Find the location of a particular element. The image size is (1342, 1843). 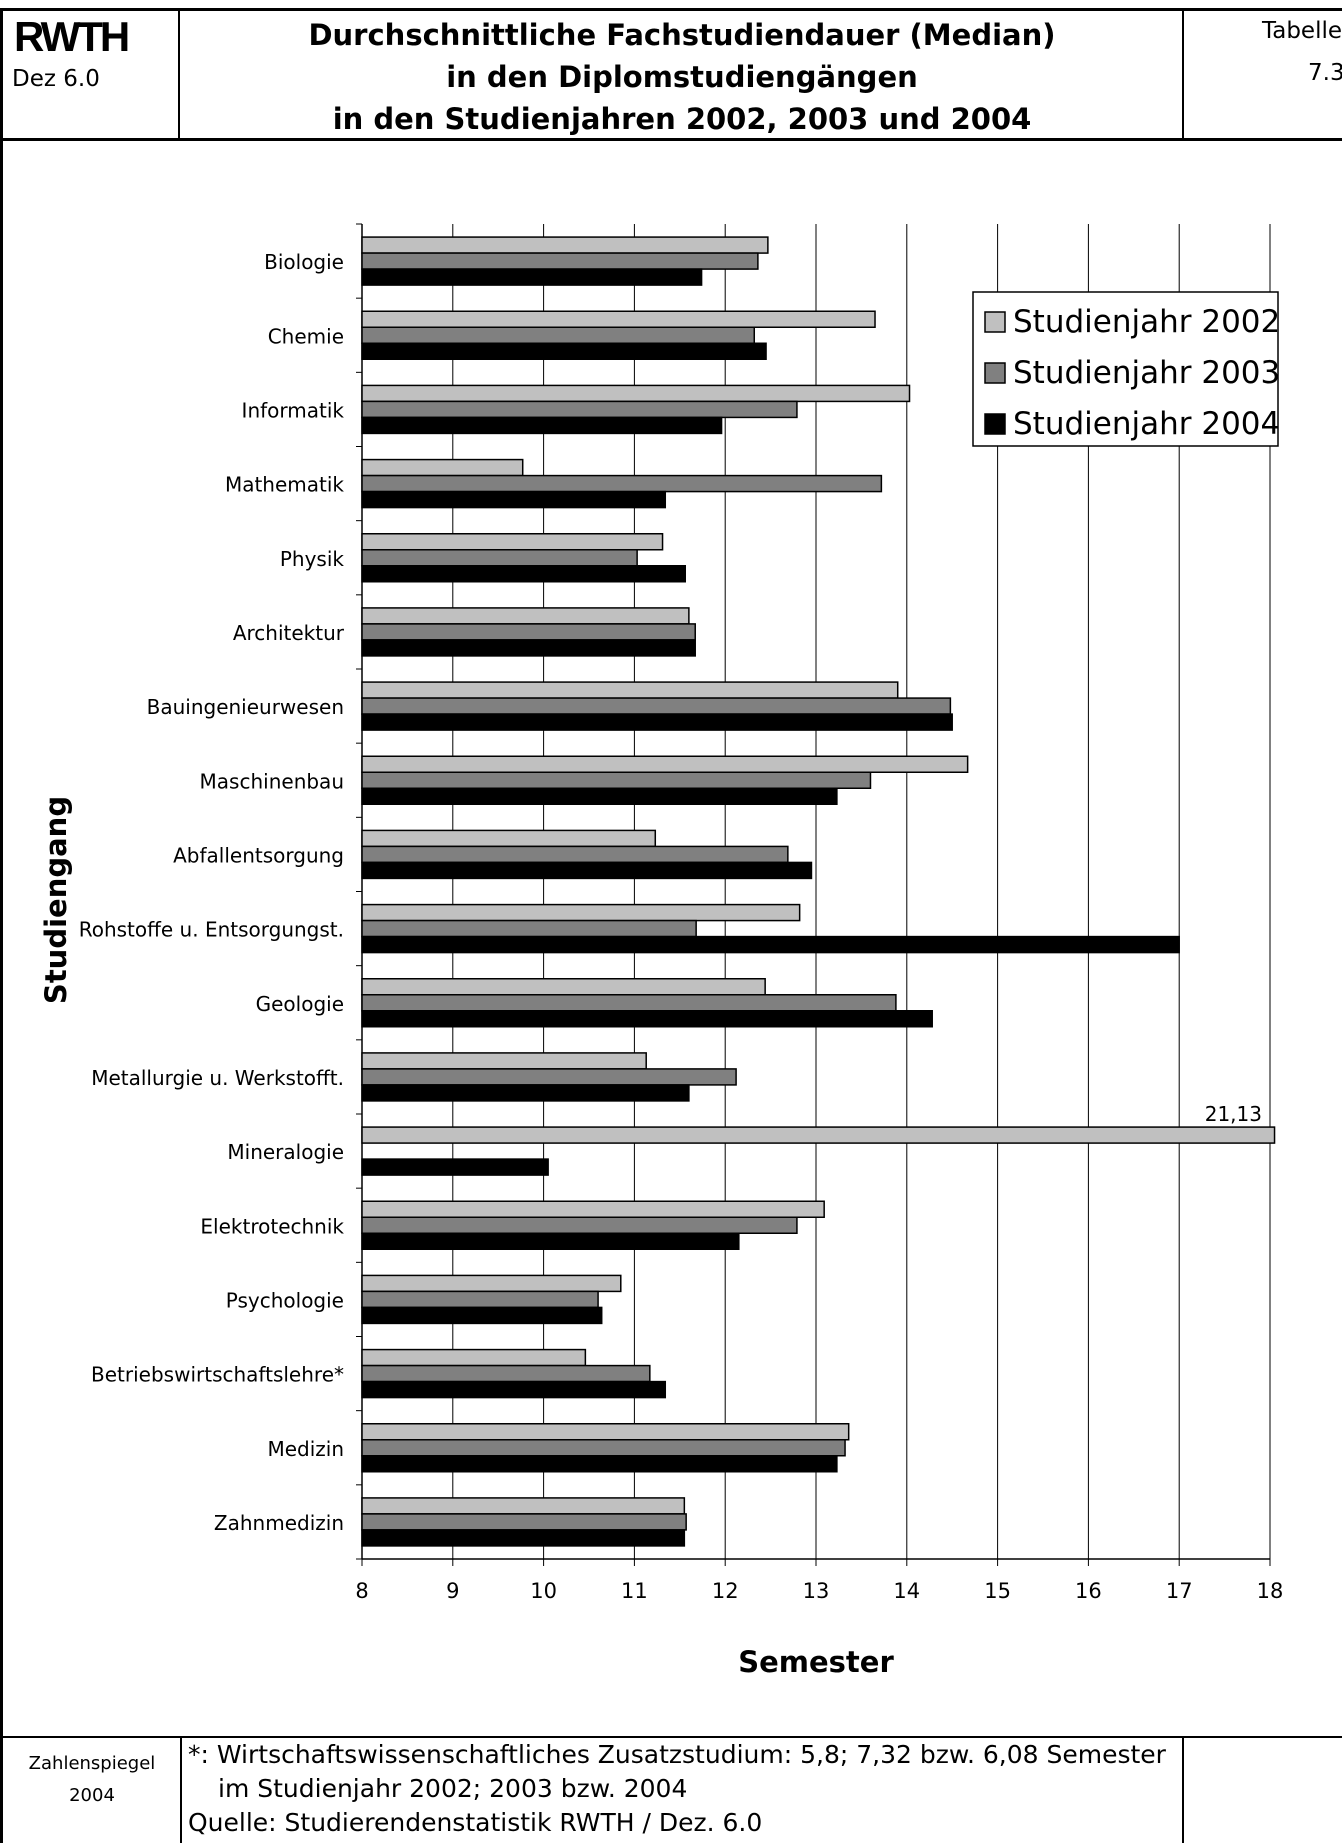

x-tick-label: 12 is located at coordinates (725, 1591).